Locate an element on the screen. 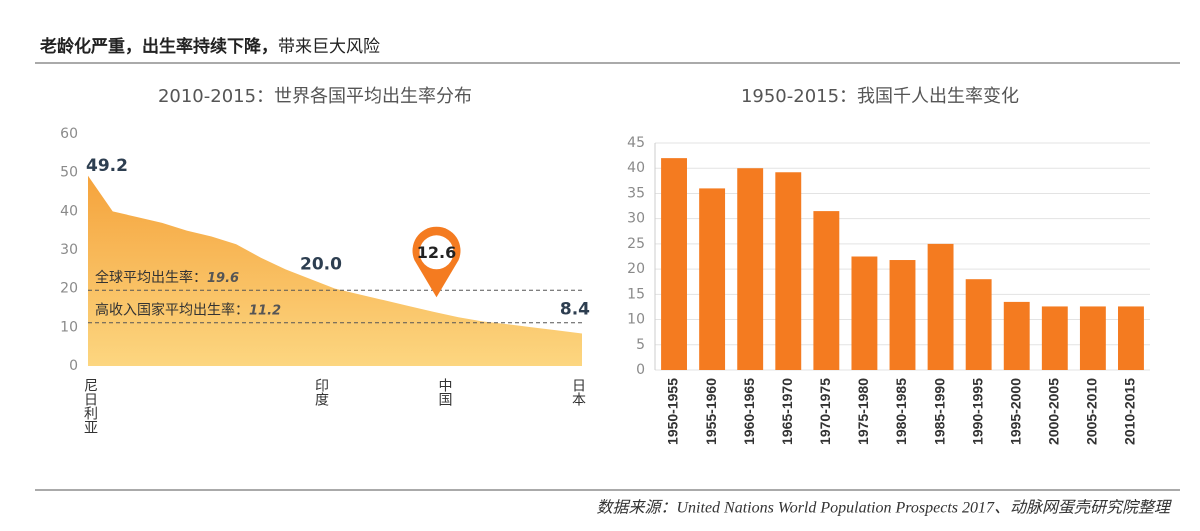 Image resolution: width=1200 pixels, height=531 pixels. x-tick-label: 1975-1980 is located at coordinates (863, 411).